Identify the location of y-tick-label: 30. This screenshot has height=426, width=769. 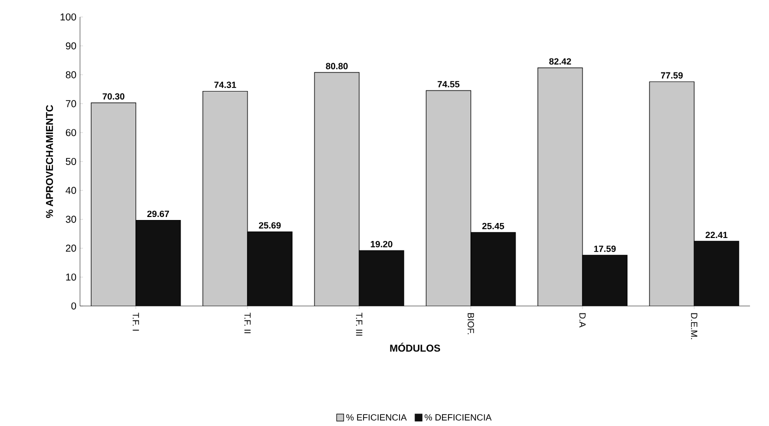
(71, 219).